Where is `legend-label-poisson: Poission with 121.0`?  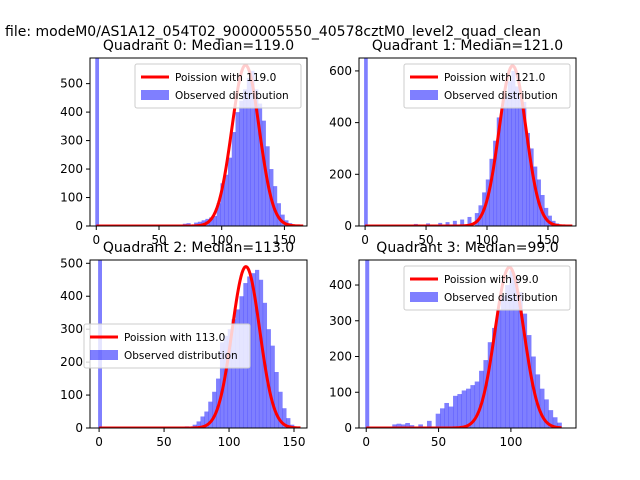 legend-label-poisson: Poission with 121.0 is located at coordinates (494, 78).